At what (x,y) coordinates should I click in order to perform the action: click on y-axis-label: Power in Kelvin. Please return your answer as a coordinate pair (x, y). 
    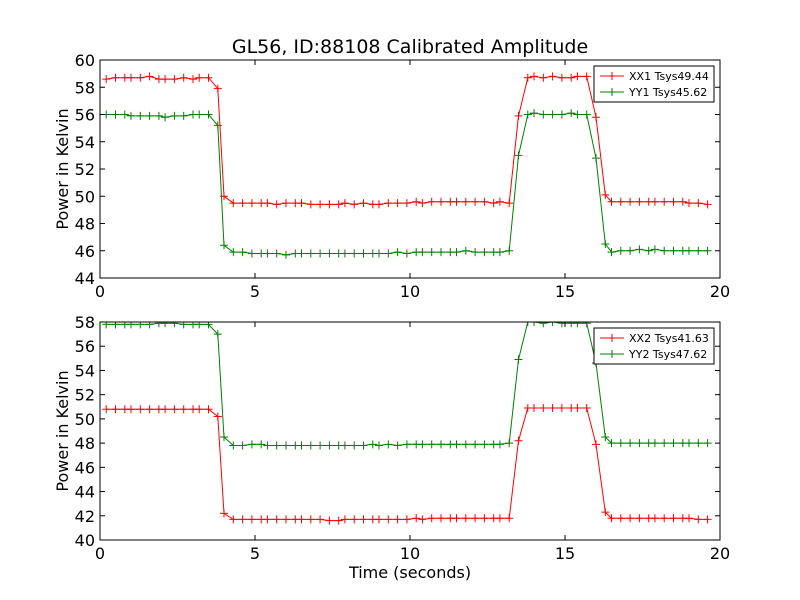
    Looking at the image, I should click on (62, 430).